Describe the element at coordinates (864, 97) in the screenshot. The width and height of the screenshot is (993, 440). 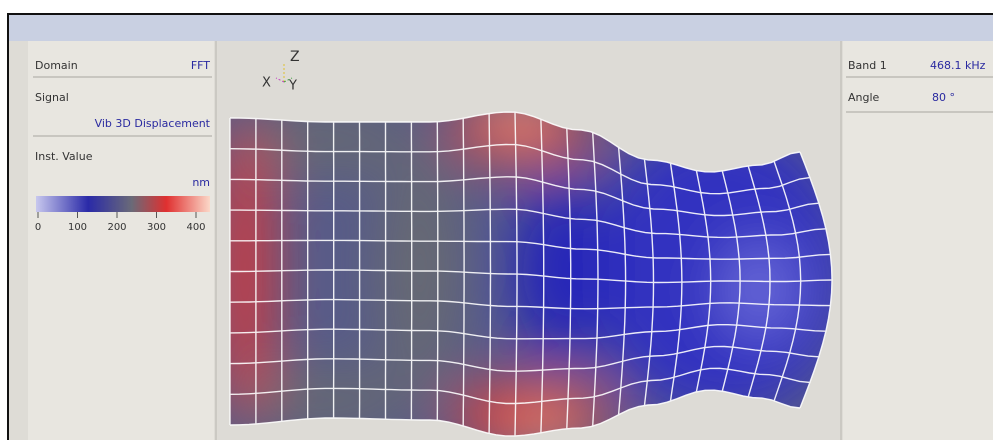
I see `label: Angle` at that location.